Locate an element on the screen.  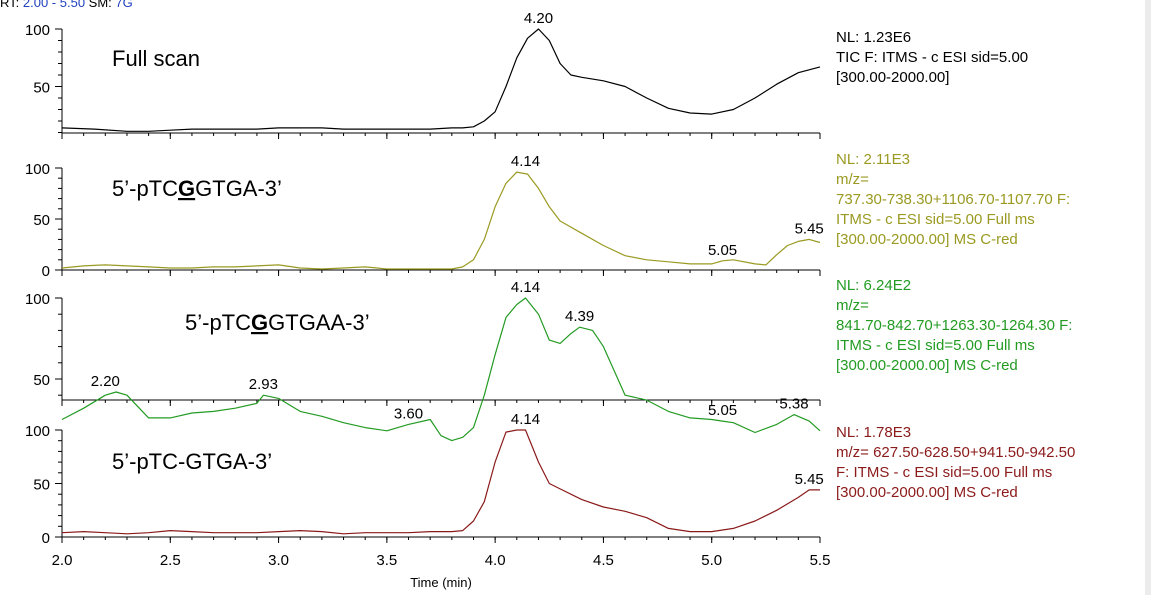
panel-full-scan-info-line: [300.00-2000.00] is located at coordinates (893, 77).